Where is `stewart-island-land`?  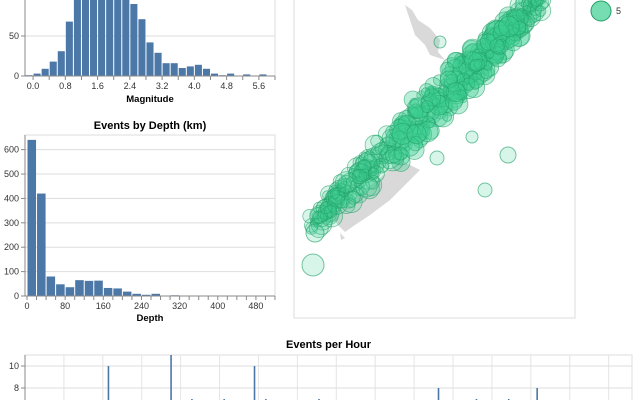 stewart-island-land is located at coordinates (342, 236).